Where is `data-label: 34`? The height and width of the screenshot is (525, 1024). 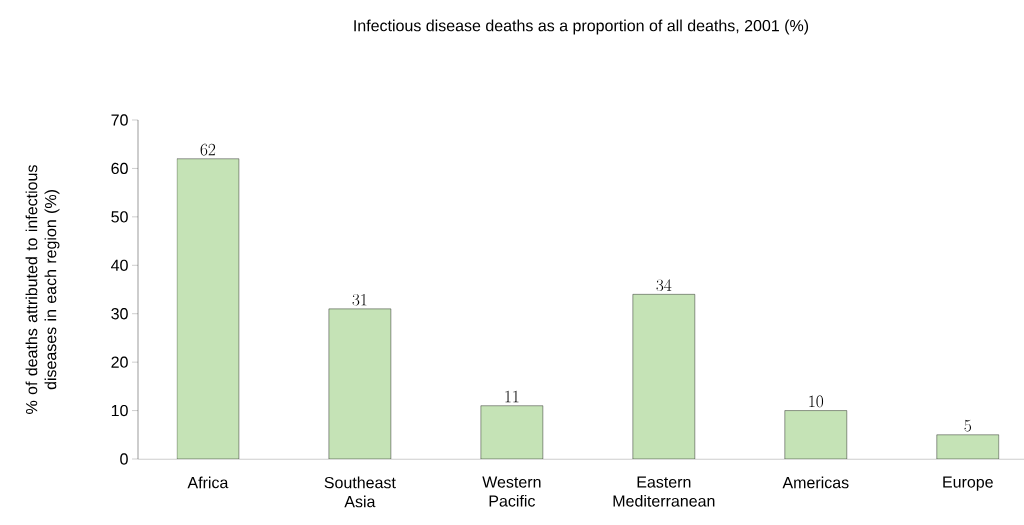 data-label: 34 is located at coordinates (664, 285).